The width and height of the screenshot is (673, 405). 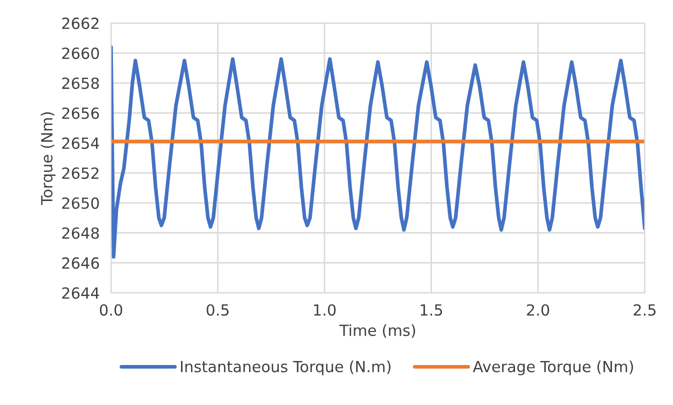 What do you see at coordinates (538, 310) in the screenshot?
I see `x-tick-label: 2.0` at bounding box center [538, 310].